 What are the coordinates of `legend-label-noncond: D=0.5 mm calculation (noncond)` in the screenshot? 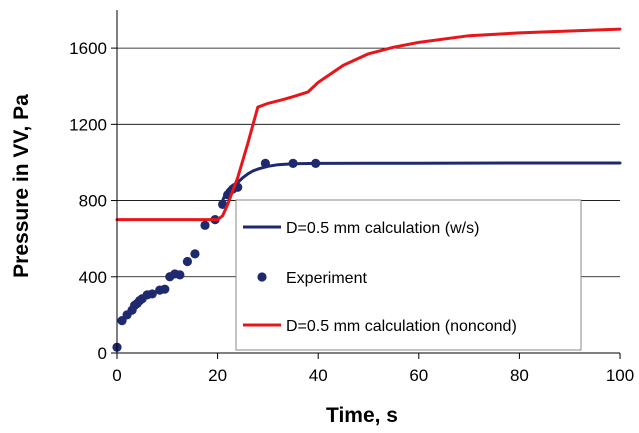 It's located at (401, 326).